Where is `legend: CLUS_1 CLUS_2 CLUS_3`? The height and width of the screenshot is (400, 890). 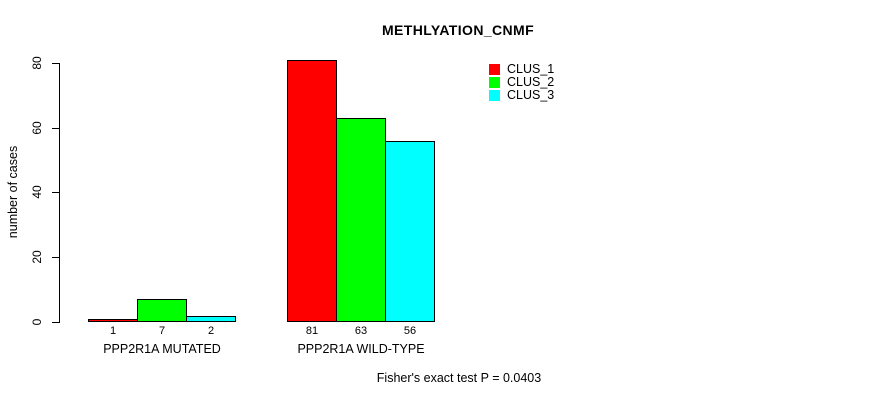 legend: CLUS_1 CLUS_2 CLUS_3 is located at coordinates (522, 82).